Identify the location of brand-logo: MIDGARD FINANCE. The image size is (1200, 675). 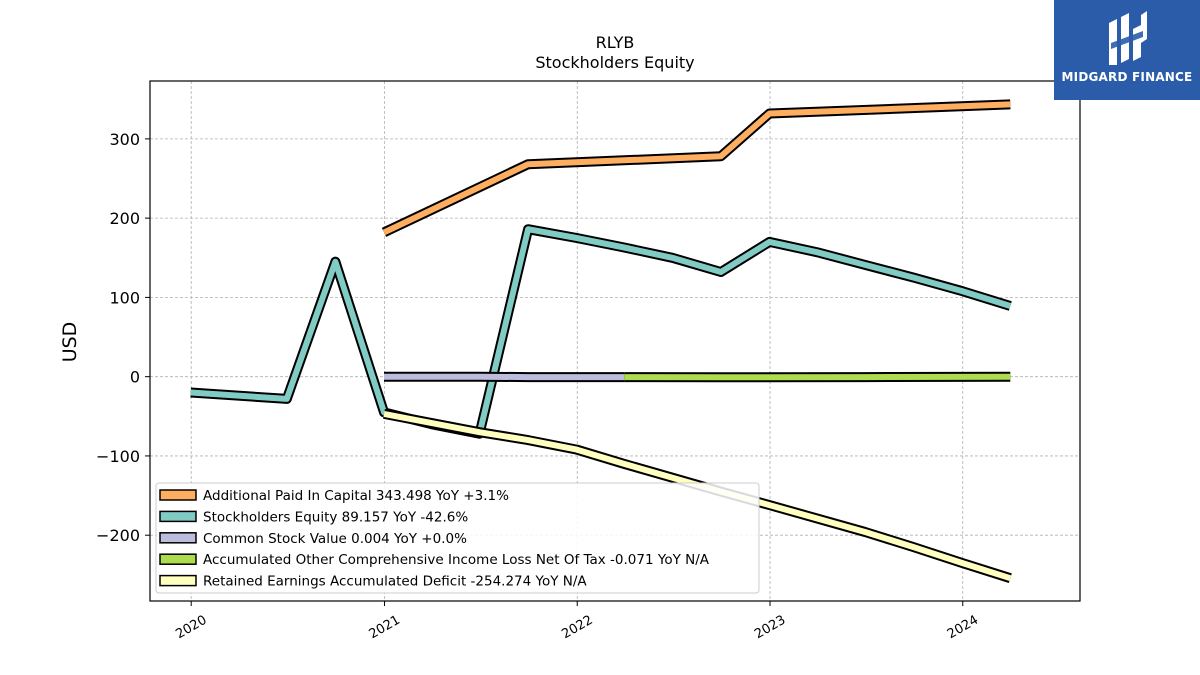
(1127, 50).